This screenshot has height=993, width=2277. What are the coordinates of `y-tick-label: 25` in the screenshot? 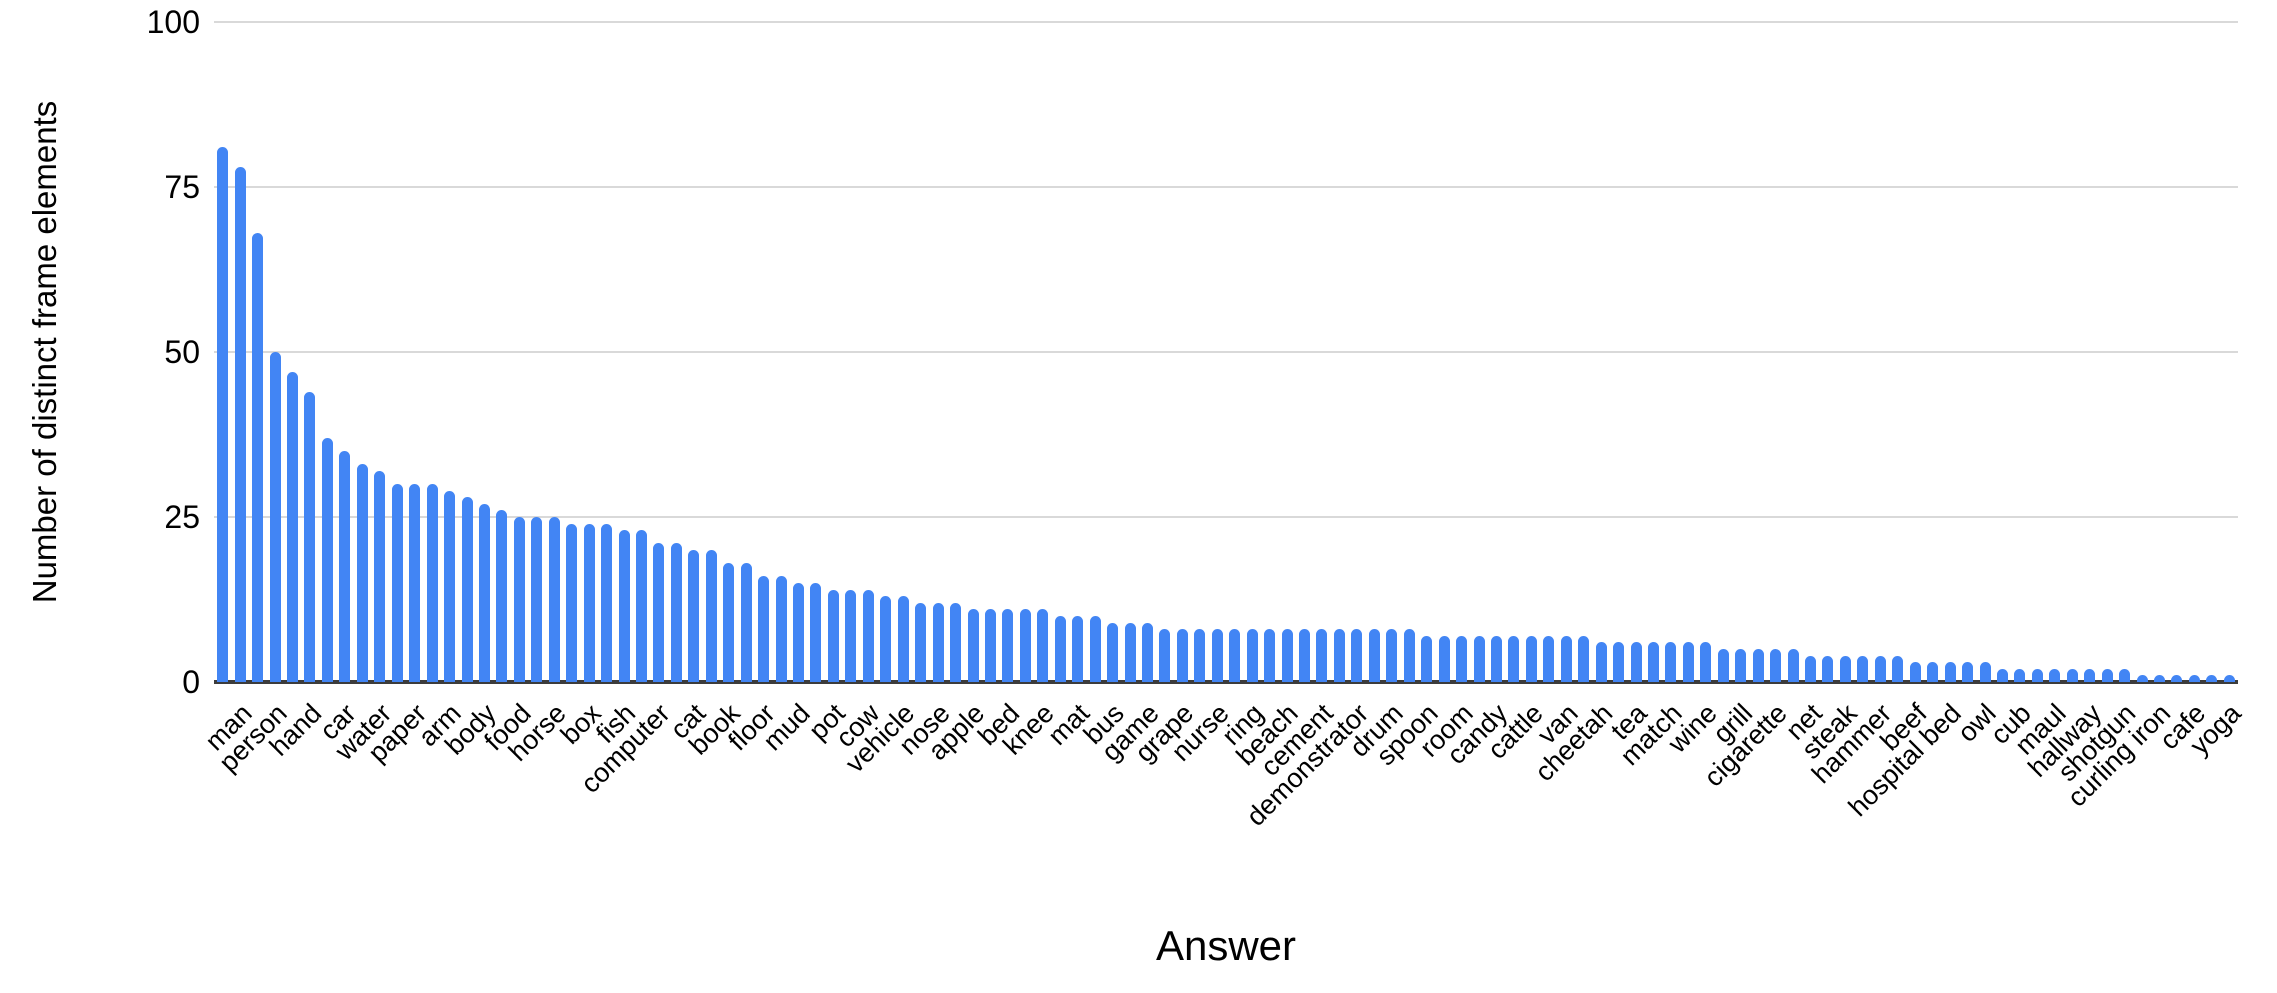 It's located at (182, 517).